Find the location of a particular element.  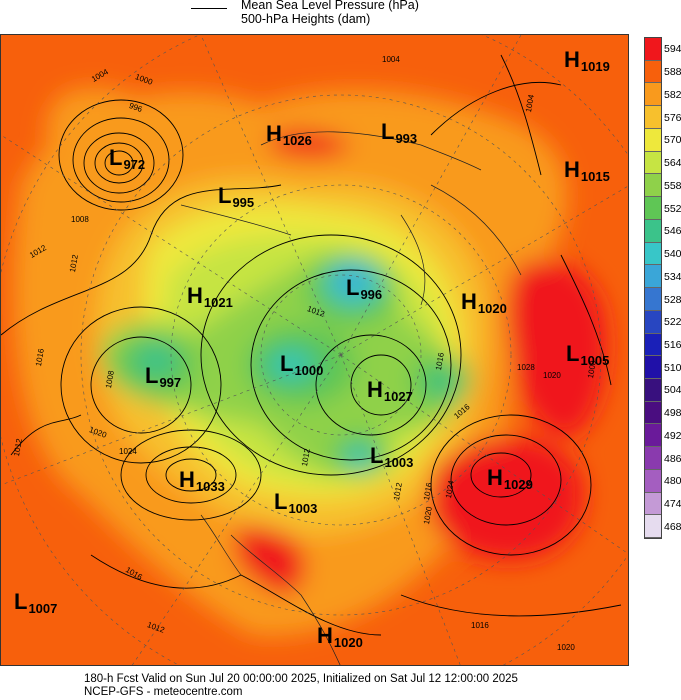

heights-legend-label: 500-hPa Heights (dam) is located at coordinates (306, 19).